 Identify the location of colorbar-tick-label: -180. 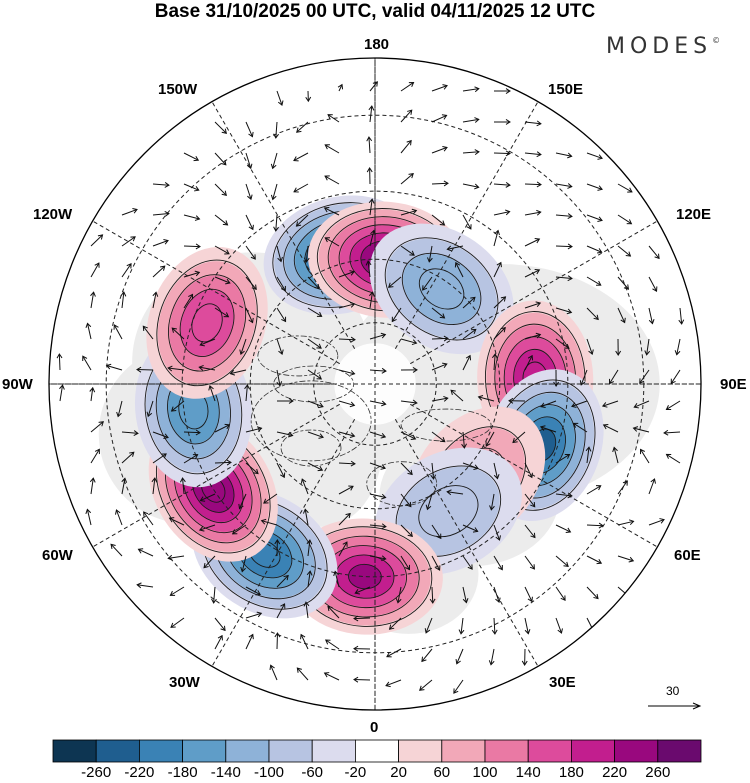
(182, 772).